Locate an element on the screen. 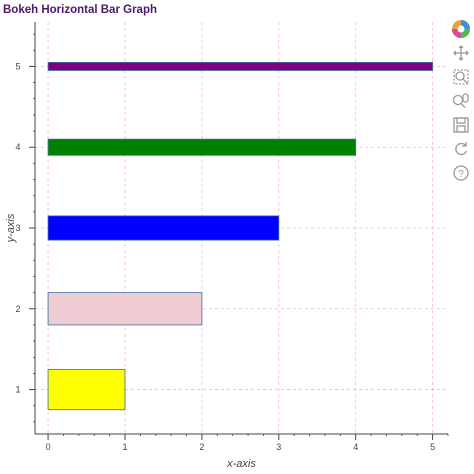  x-tick-label: 0 is located at coordinates (48, 447).